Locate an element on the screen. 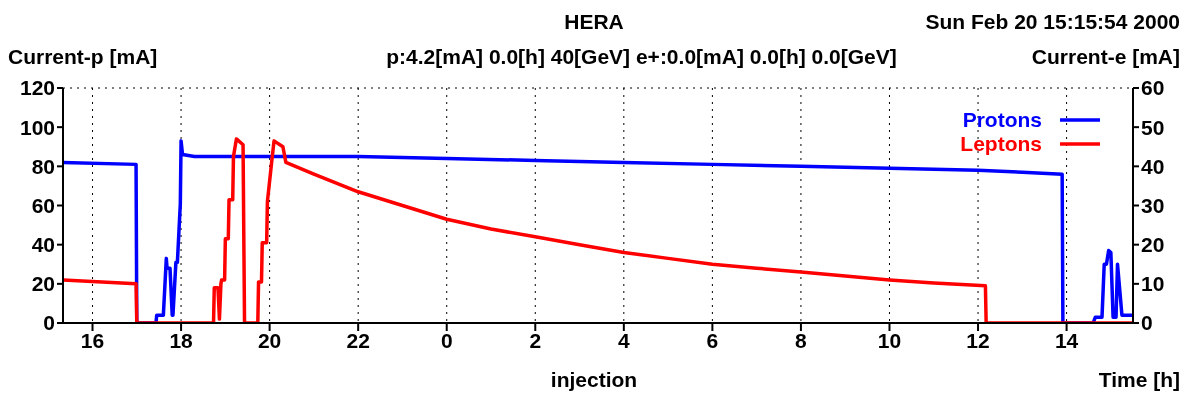 The width and height of the screenshot is (1188, 401). x-tick-label: 10 is located at coordinates (889, 340).